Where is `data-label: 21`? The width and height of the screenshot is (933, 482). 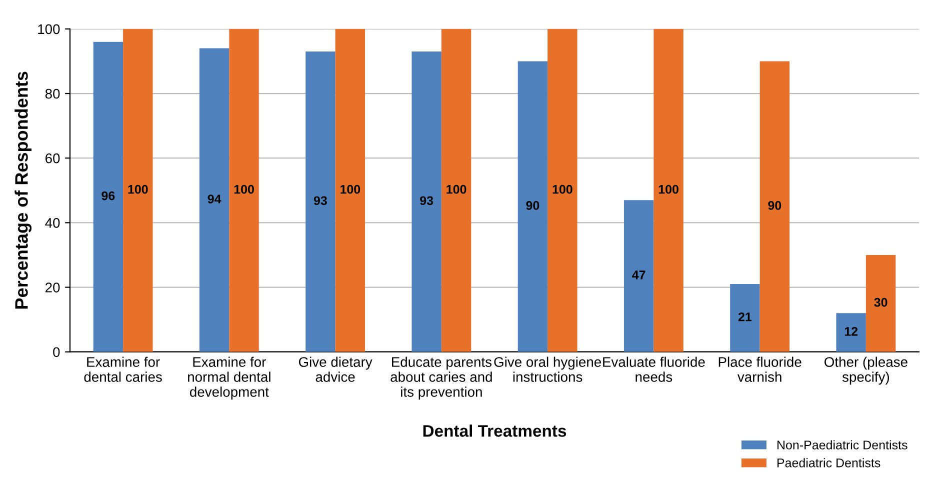
data-label: 21 is located at coordinates (745, 317).